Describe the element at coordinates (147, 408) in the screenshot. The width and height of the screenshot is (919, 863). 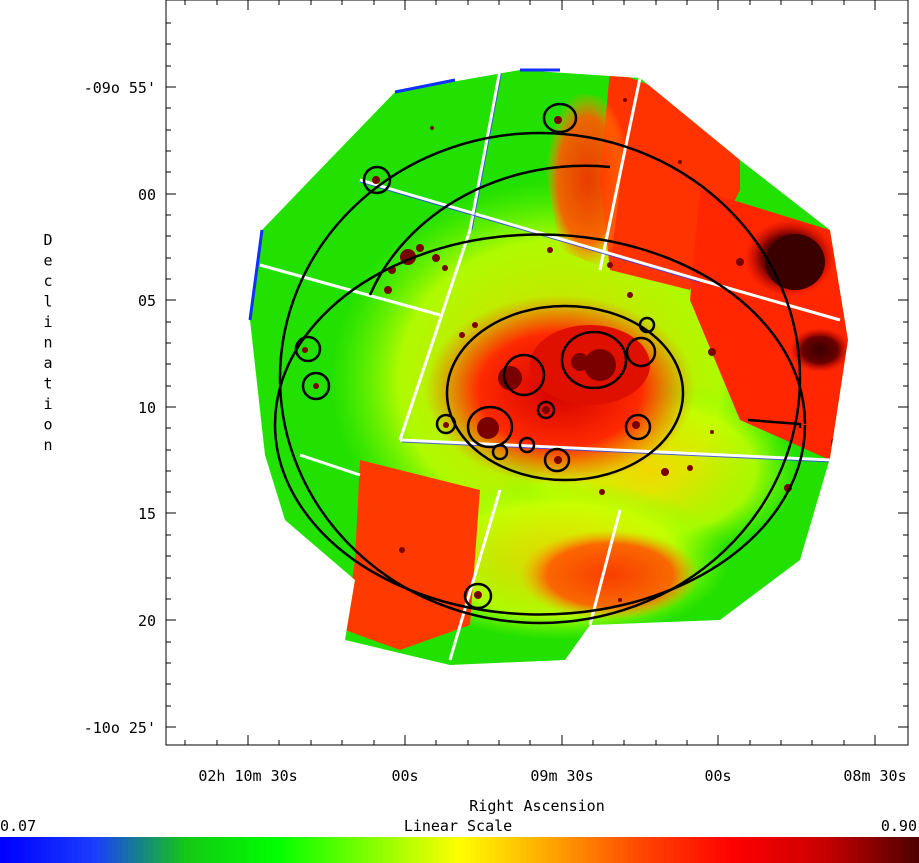
I see `y-tick-label: 10` at that location.